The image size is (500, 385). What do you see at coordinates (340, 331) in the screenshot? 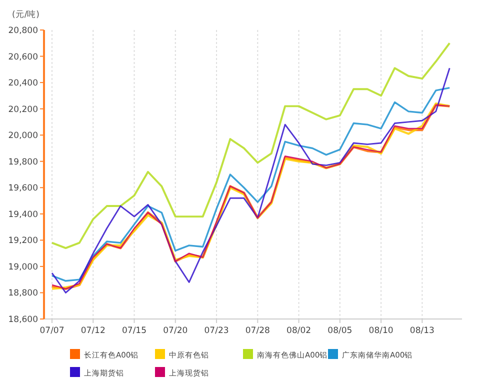
I see `x-tick-label: 08/05` at bounding box center [340, 331].